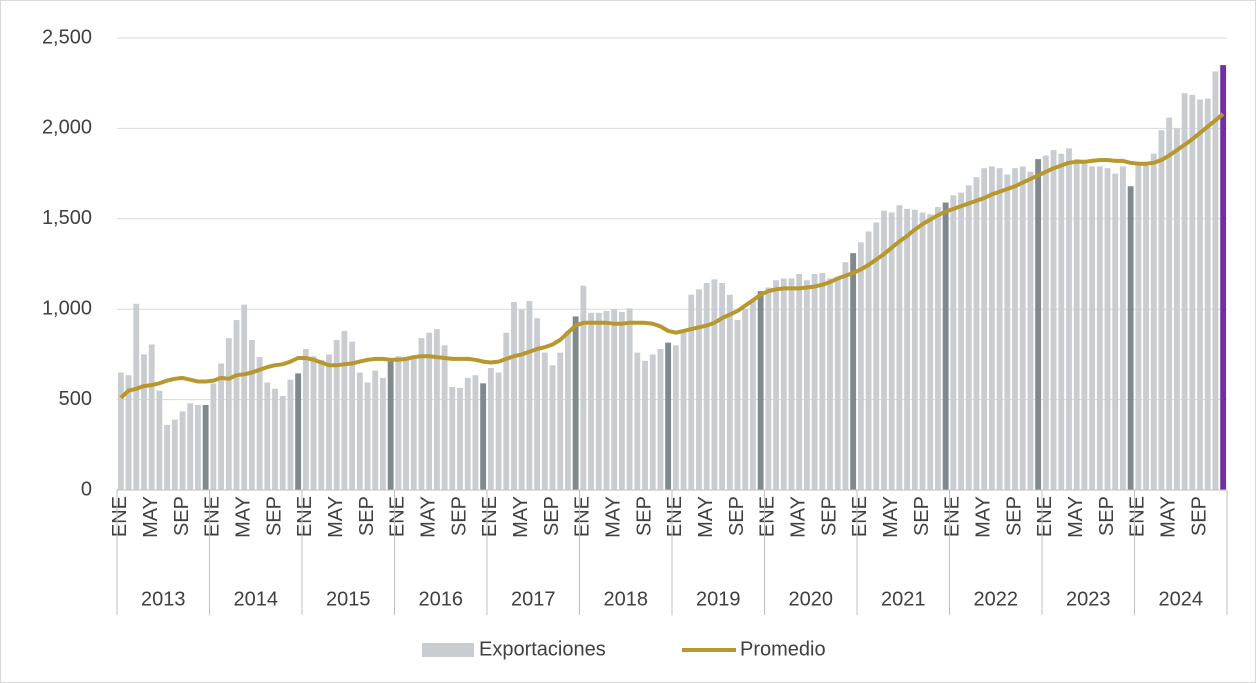 The height and width of the screenshot is (683, 1256). Describe the element at coordinates (783, 649) in the screenshot. I see `legend-label: Promedio` at that location.